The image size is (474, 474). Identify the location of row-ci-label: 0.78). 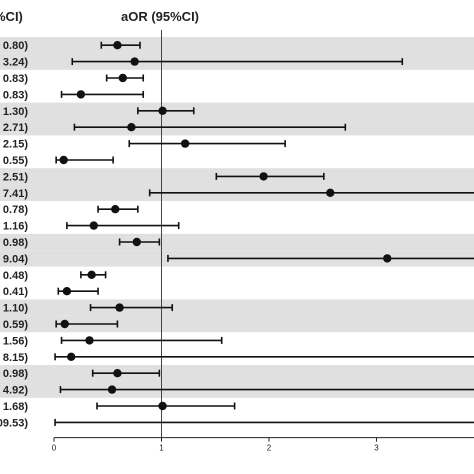
(15, 210).